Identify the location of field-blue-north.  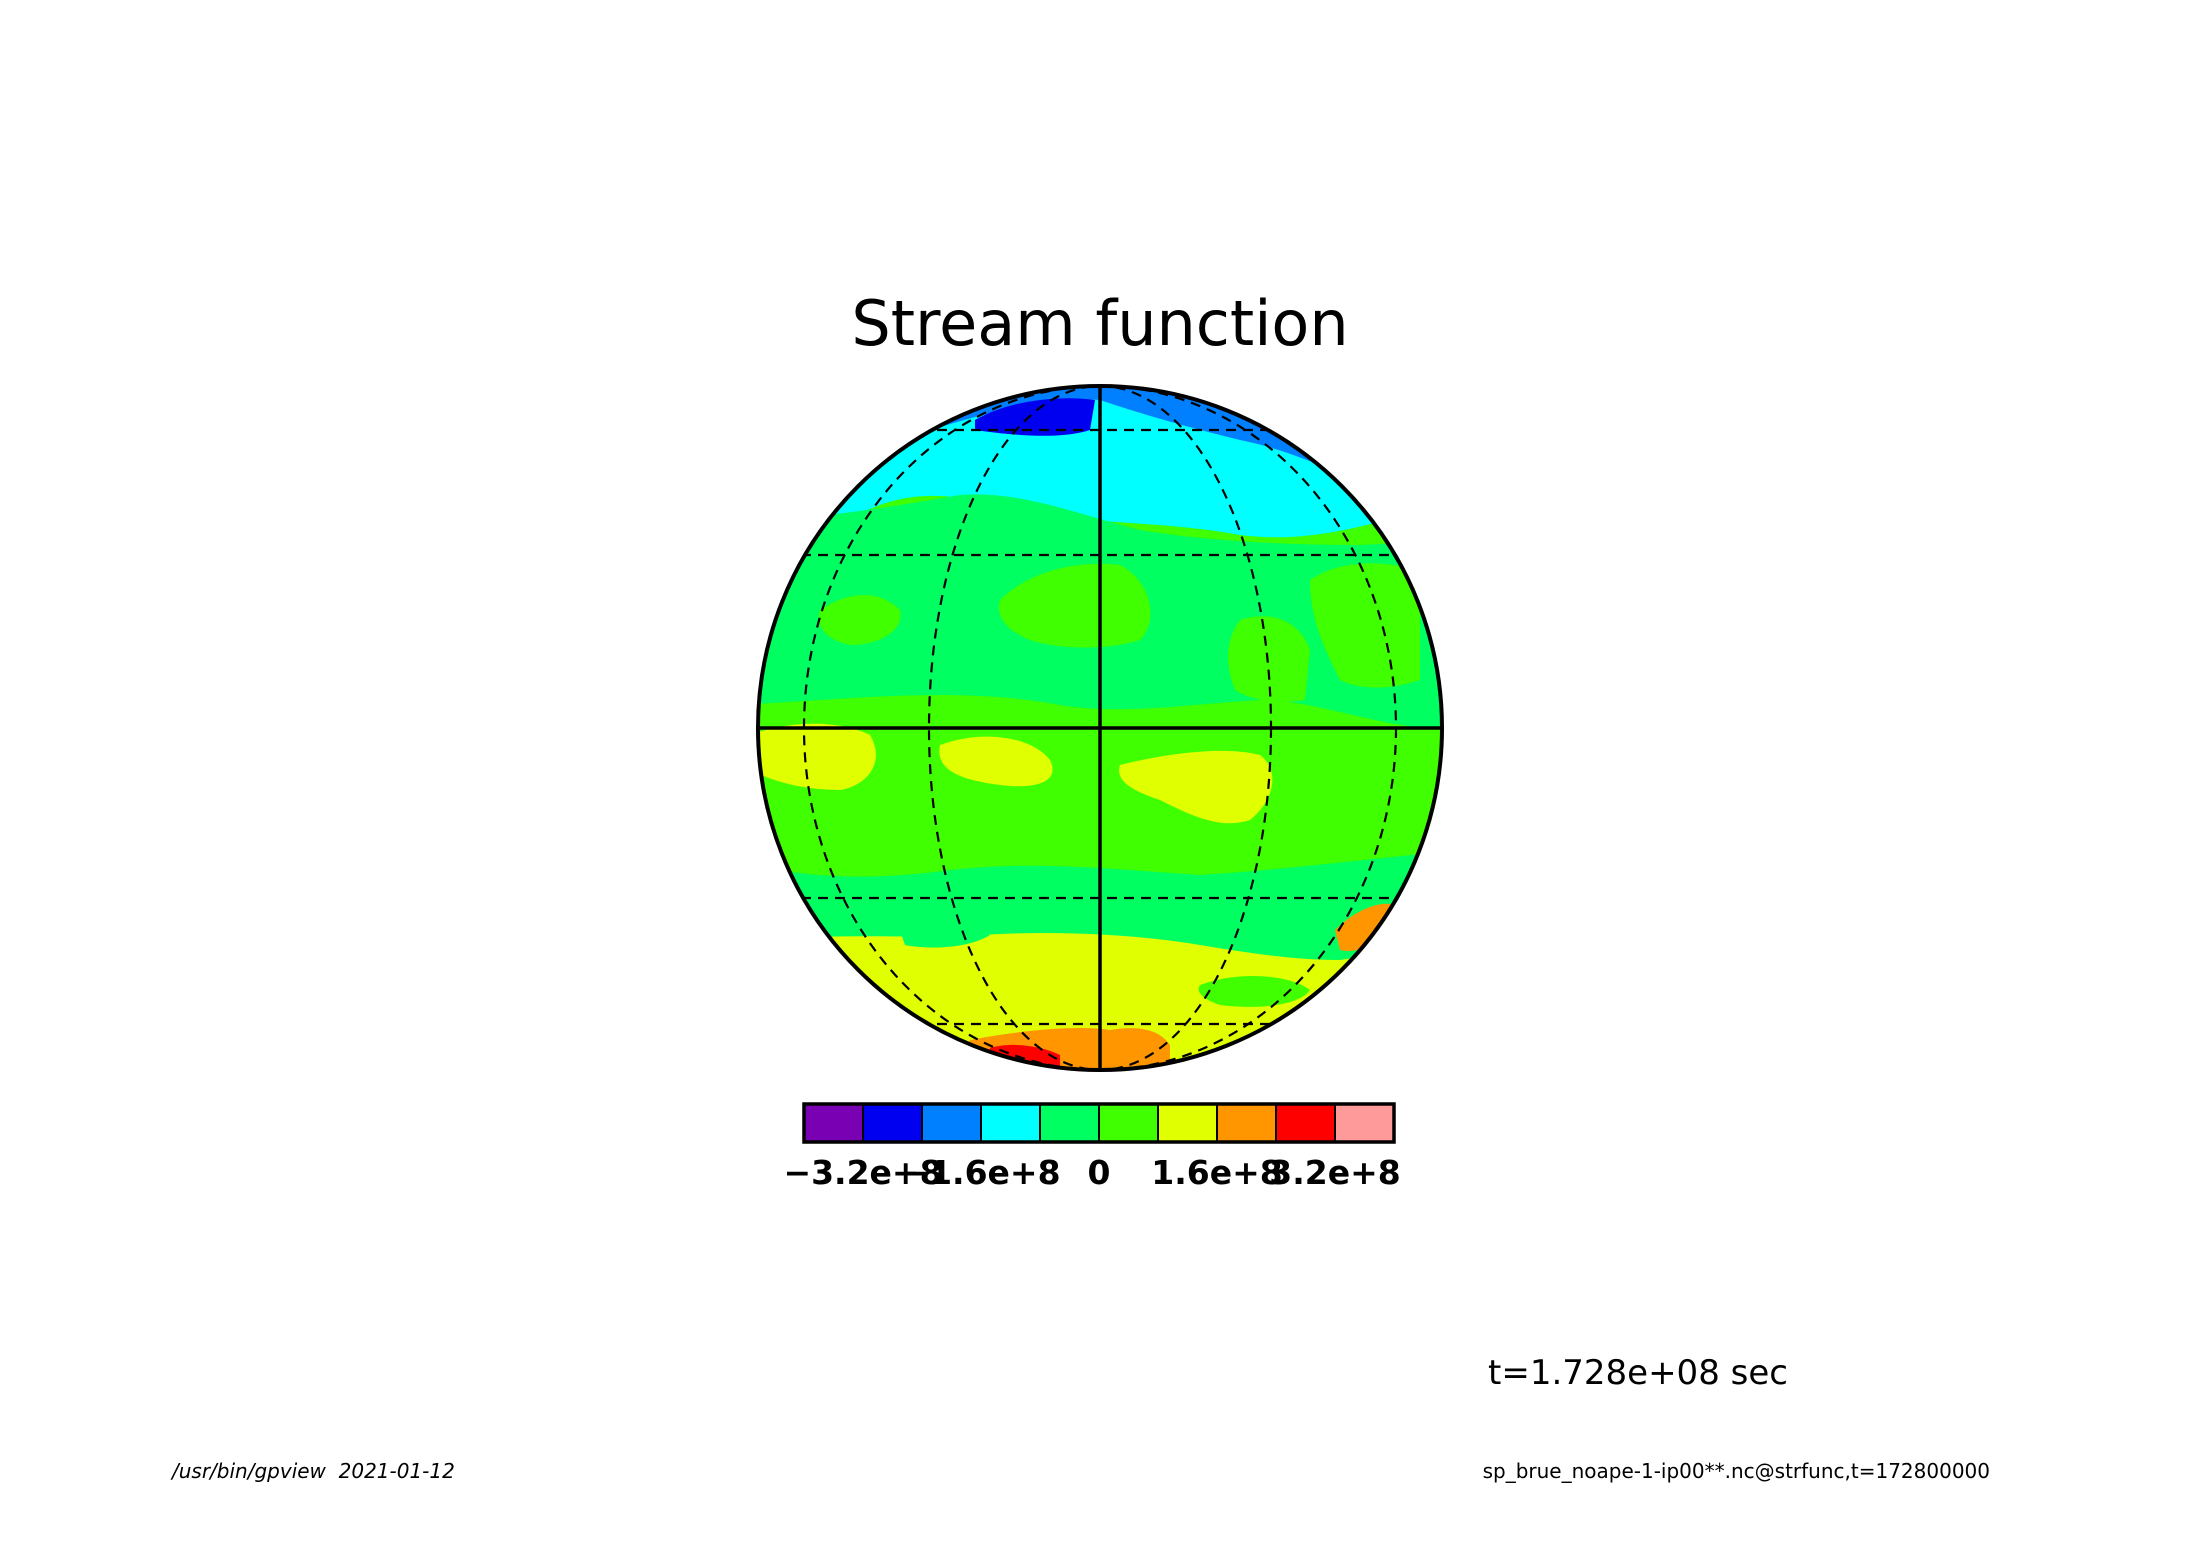
(1035, 417).